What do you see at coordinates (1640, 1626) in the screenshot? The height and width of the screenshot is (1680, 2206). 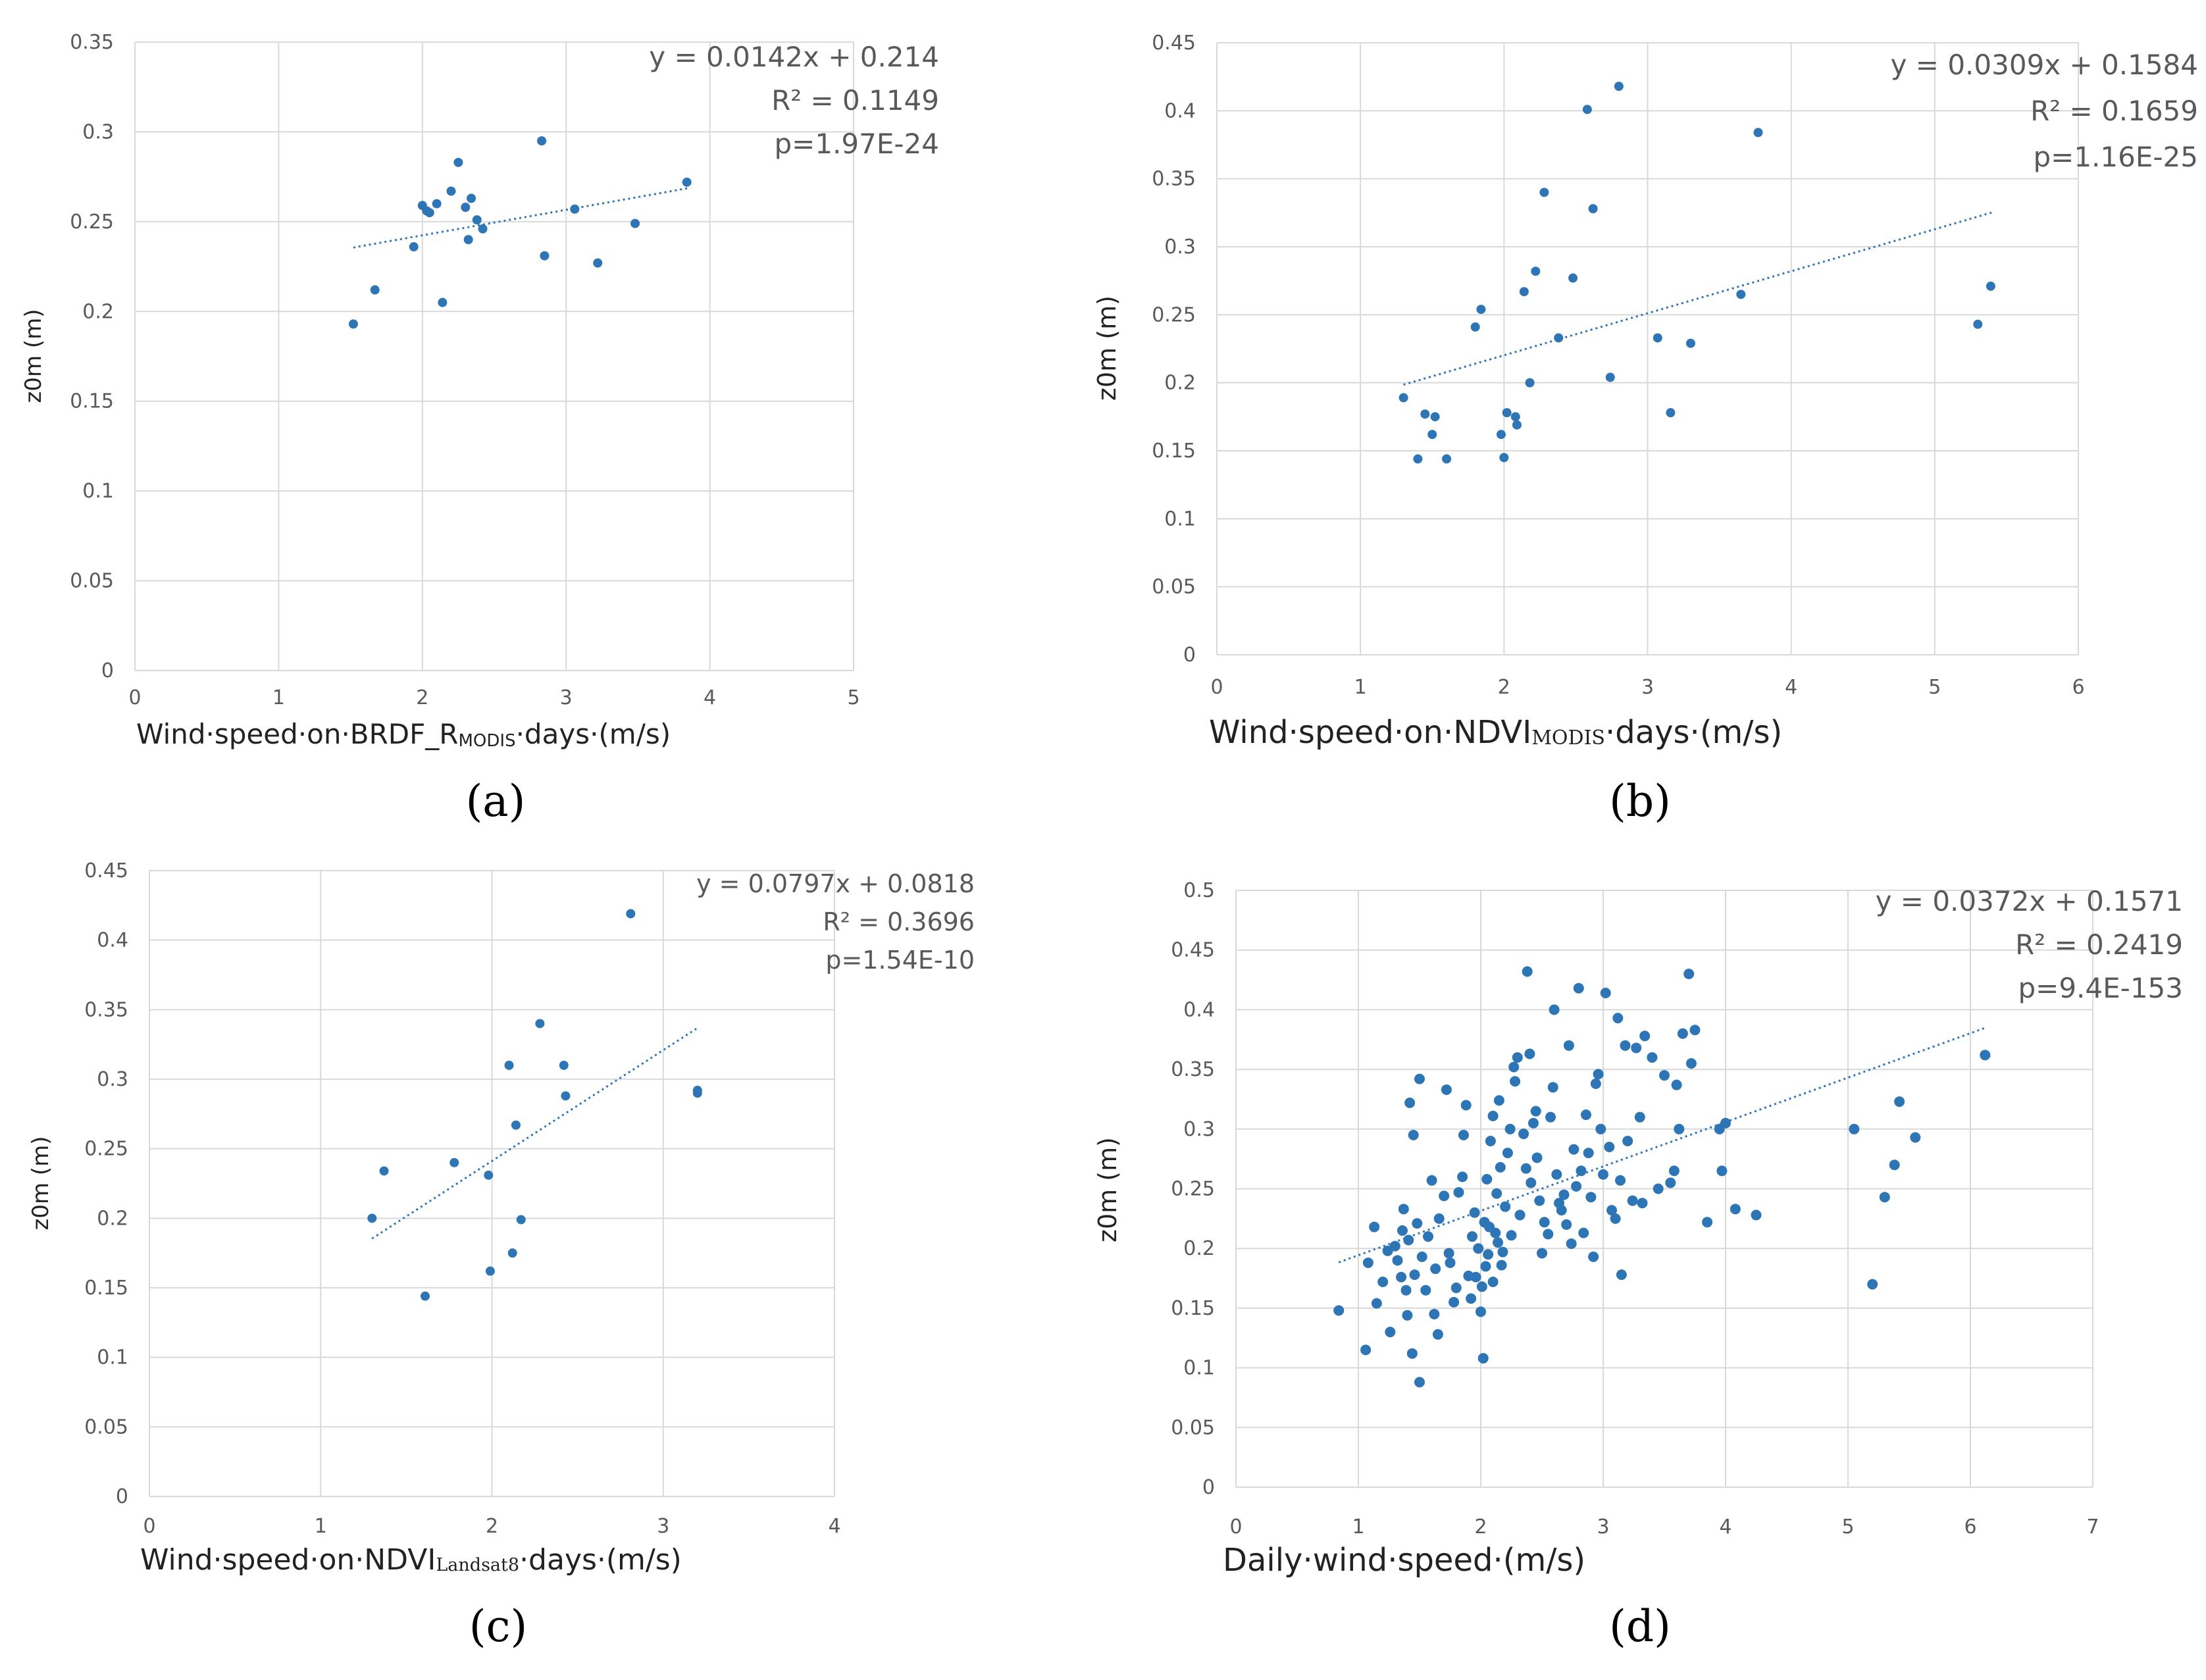 I see `panel-label: (d)` at bounding box center [1640, 1626].